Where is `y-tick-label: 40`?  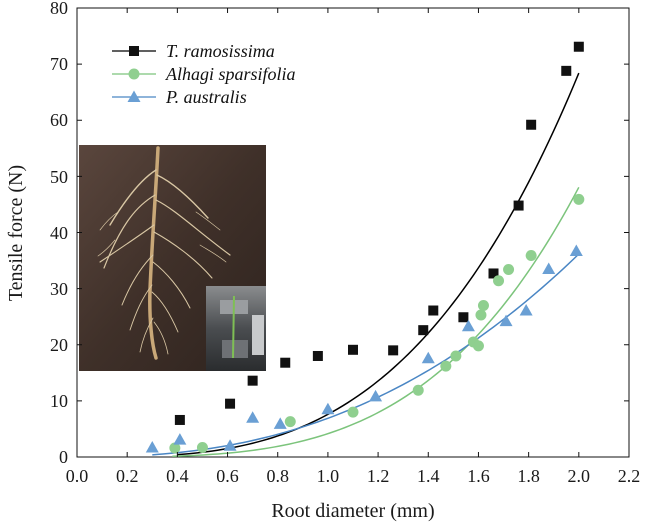
y-tick-label: 40 is located at coordinates (59, 233).